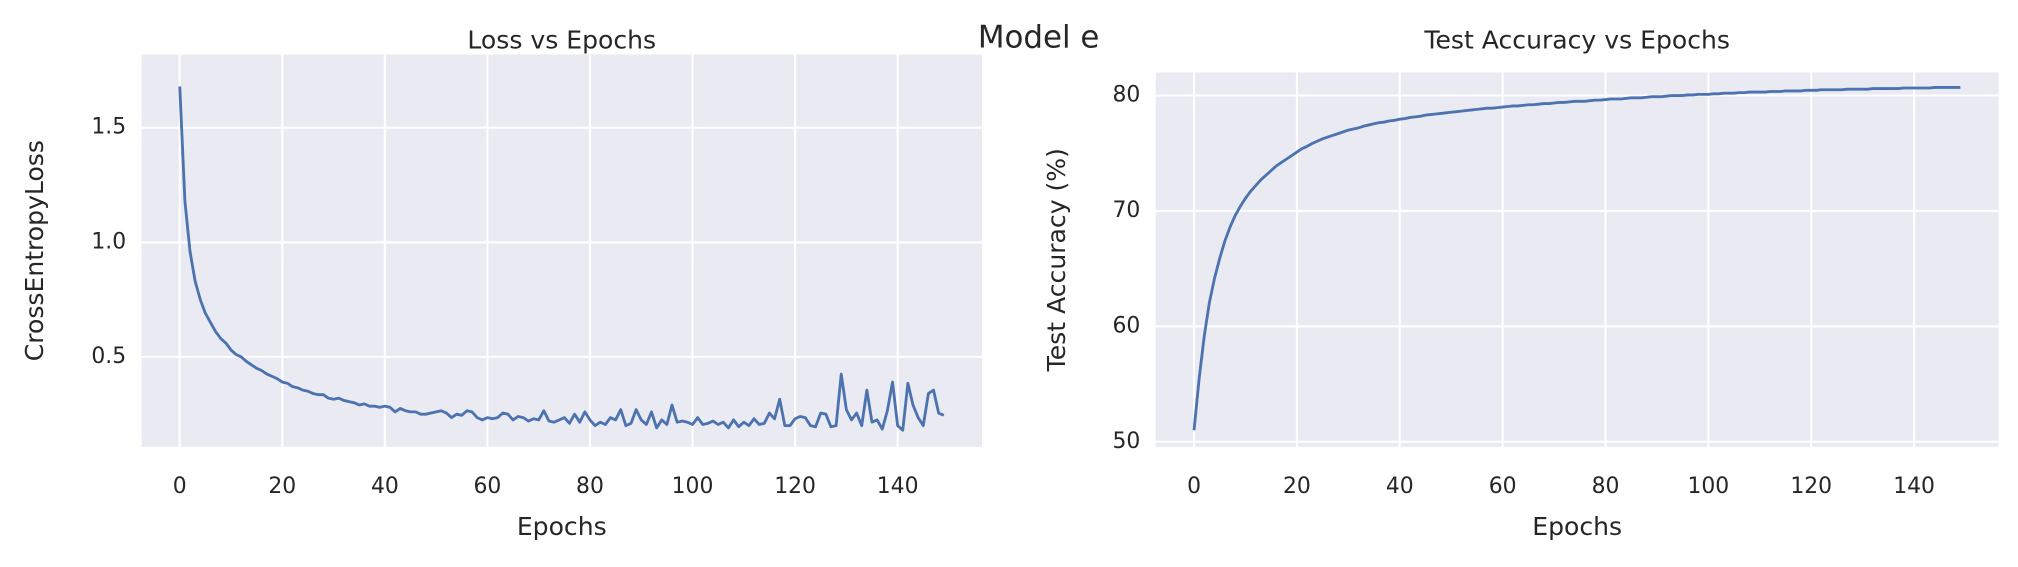 The width and height of the screenshot is (2018, 567). What do you see at coordinates (108, 127) in the screenshot?
I see `y-tick-label: 1.5` at bounding box center [108, 127].